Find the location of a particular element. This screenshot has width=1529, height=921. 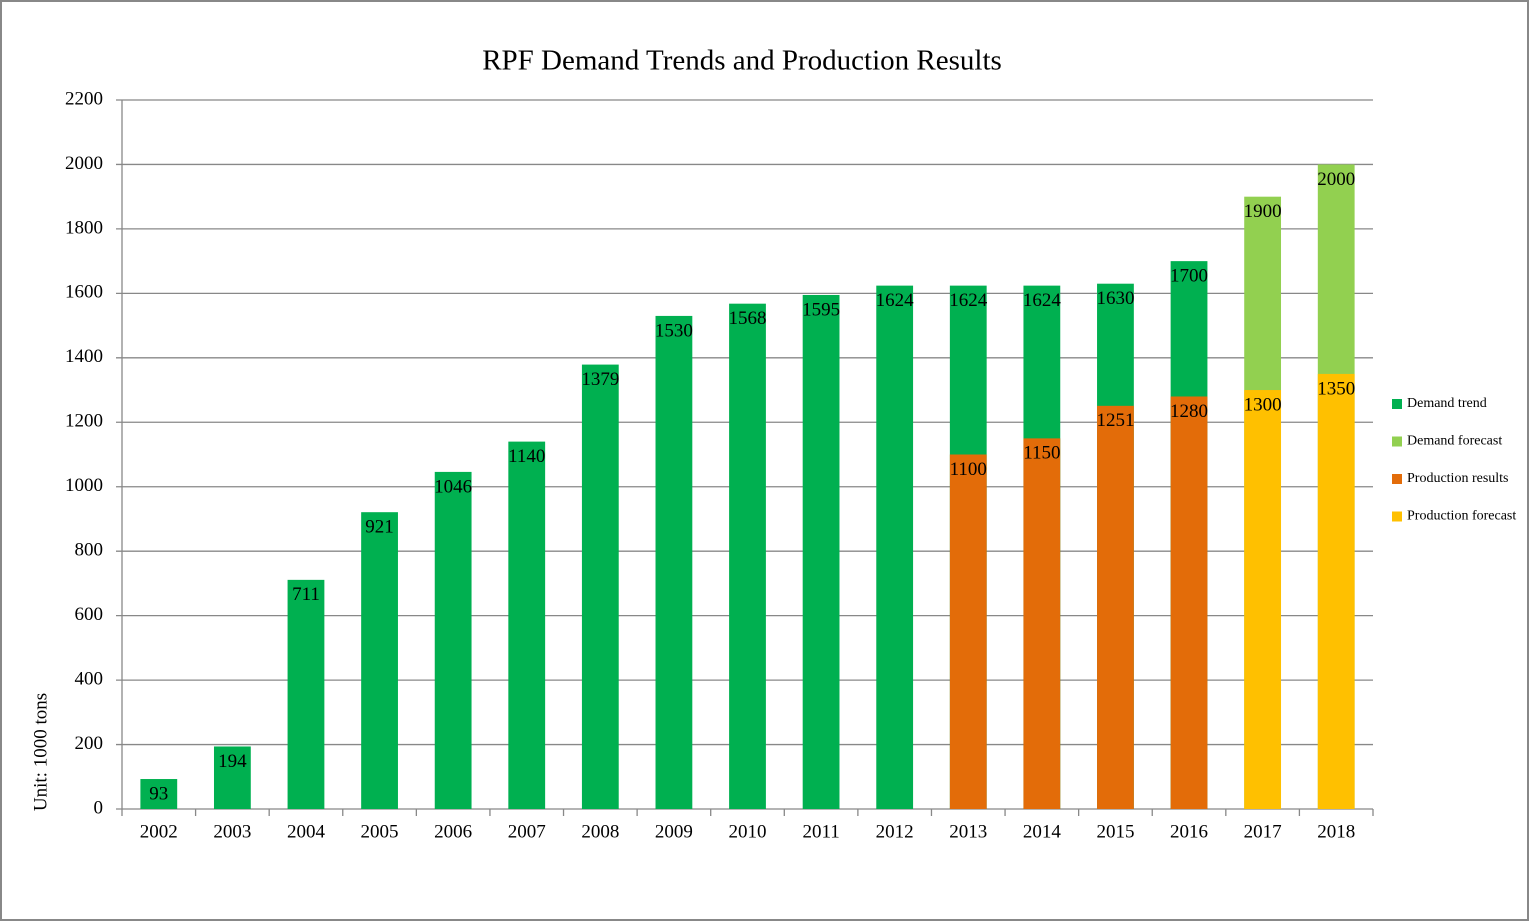

value-label: 1530 is located at coordinates (674, 330).